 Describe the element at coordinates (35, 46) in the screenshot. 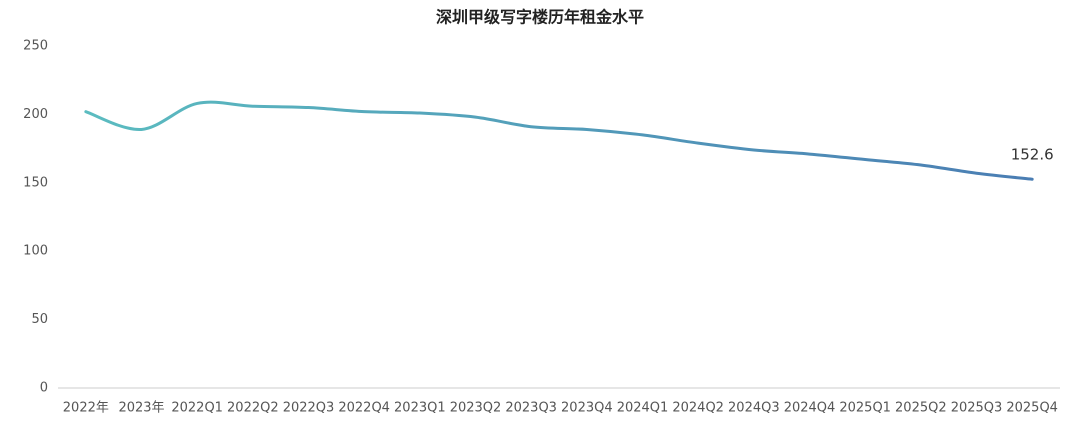

I see `y-tick-label: 250` at that location.